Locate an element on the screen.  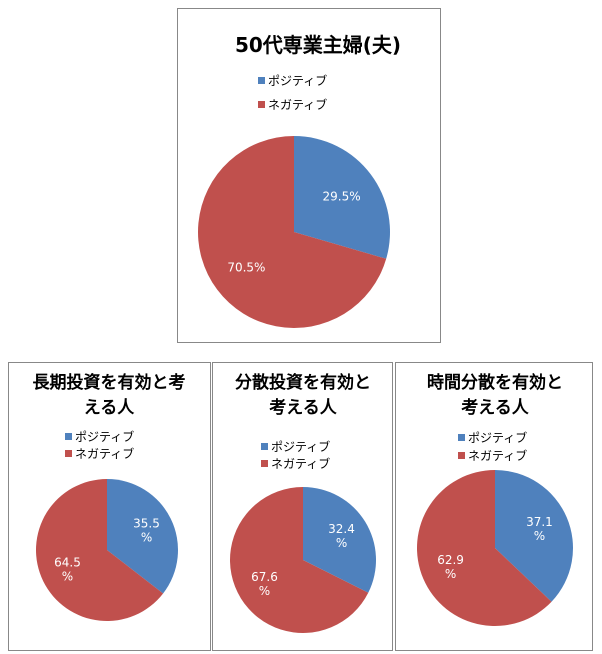
data-label-line: 62.9 is located at coordinates (450, 560).